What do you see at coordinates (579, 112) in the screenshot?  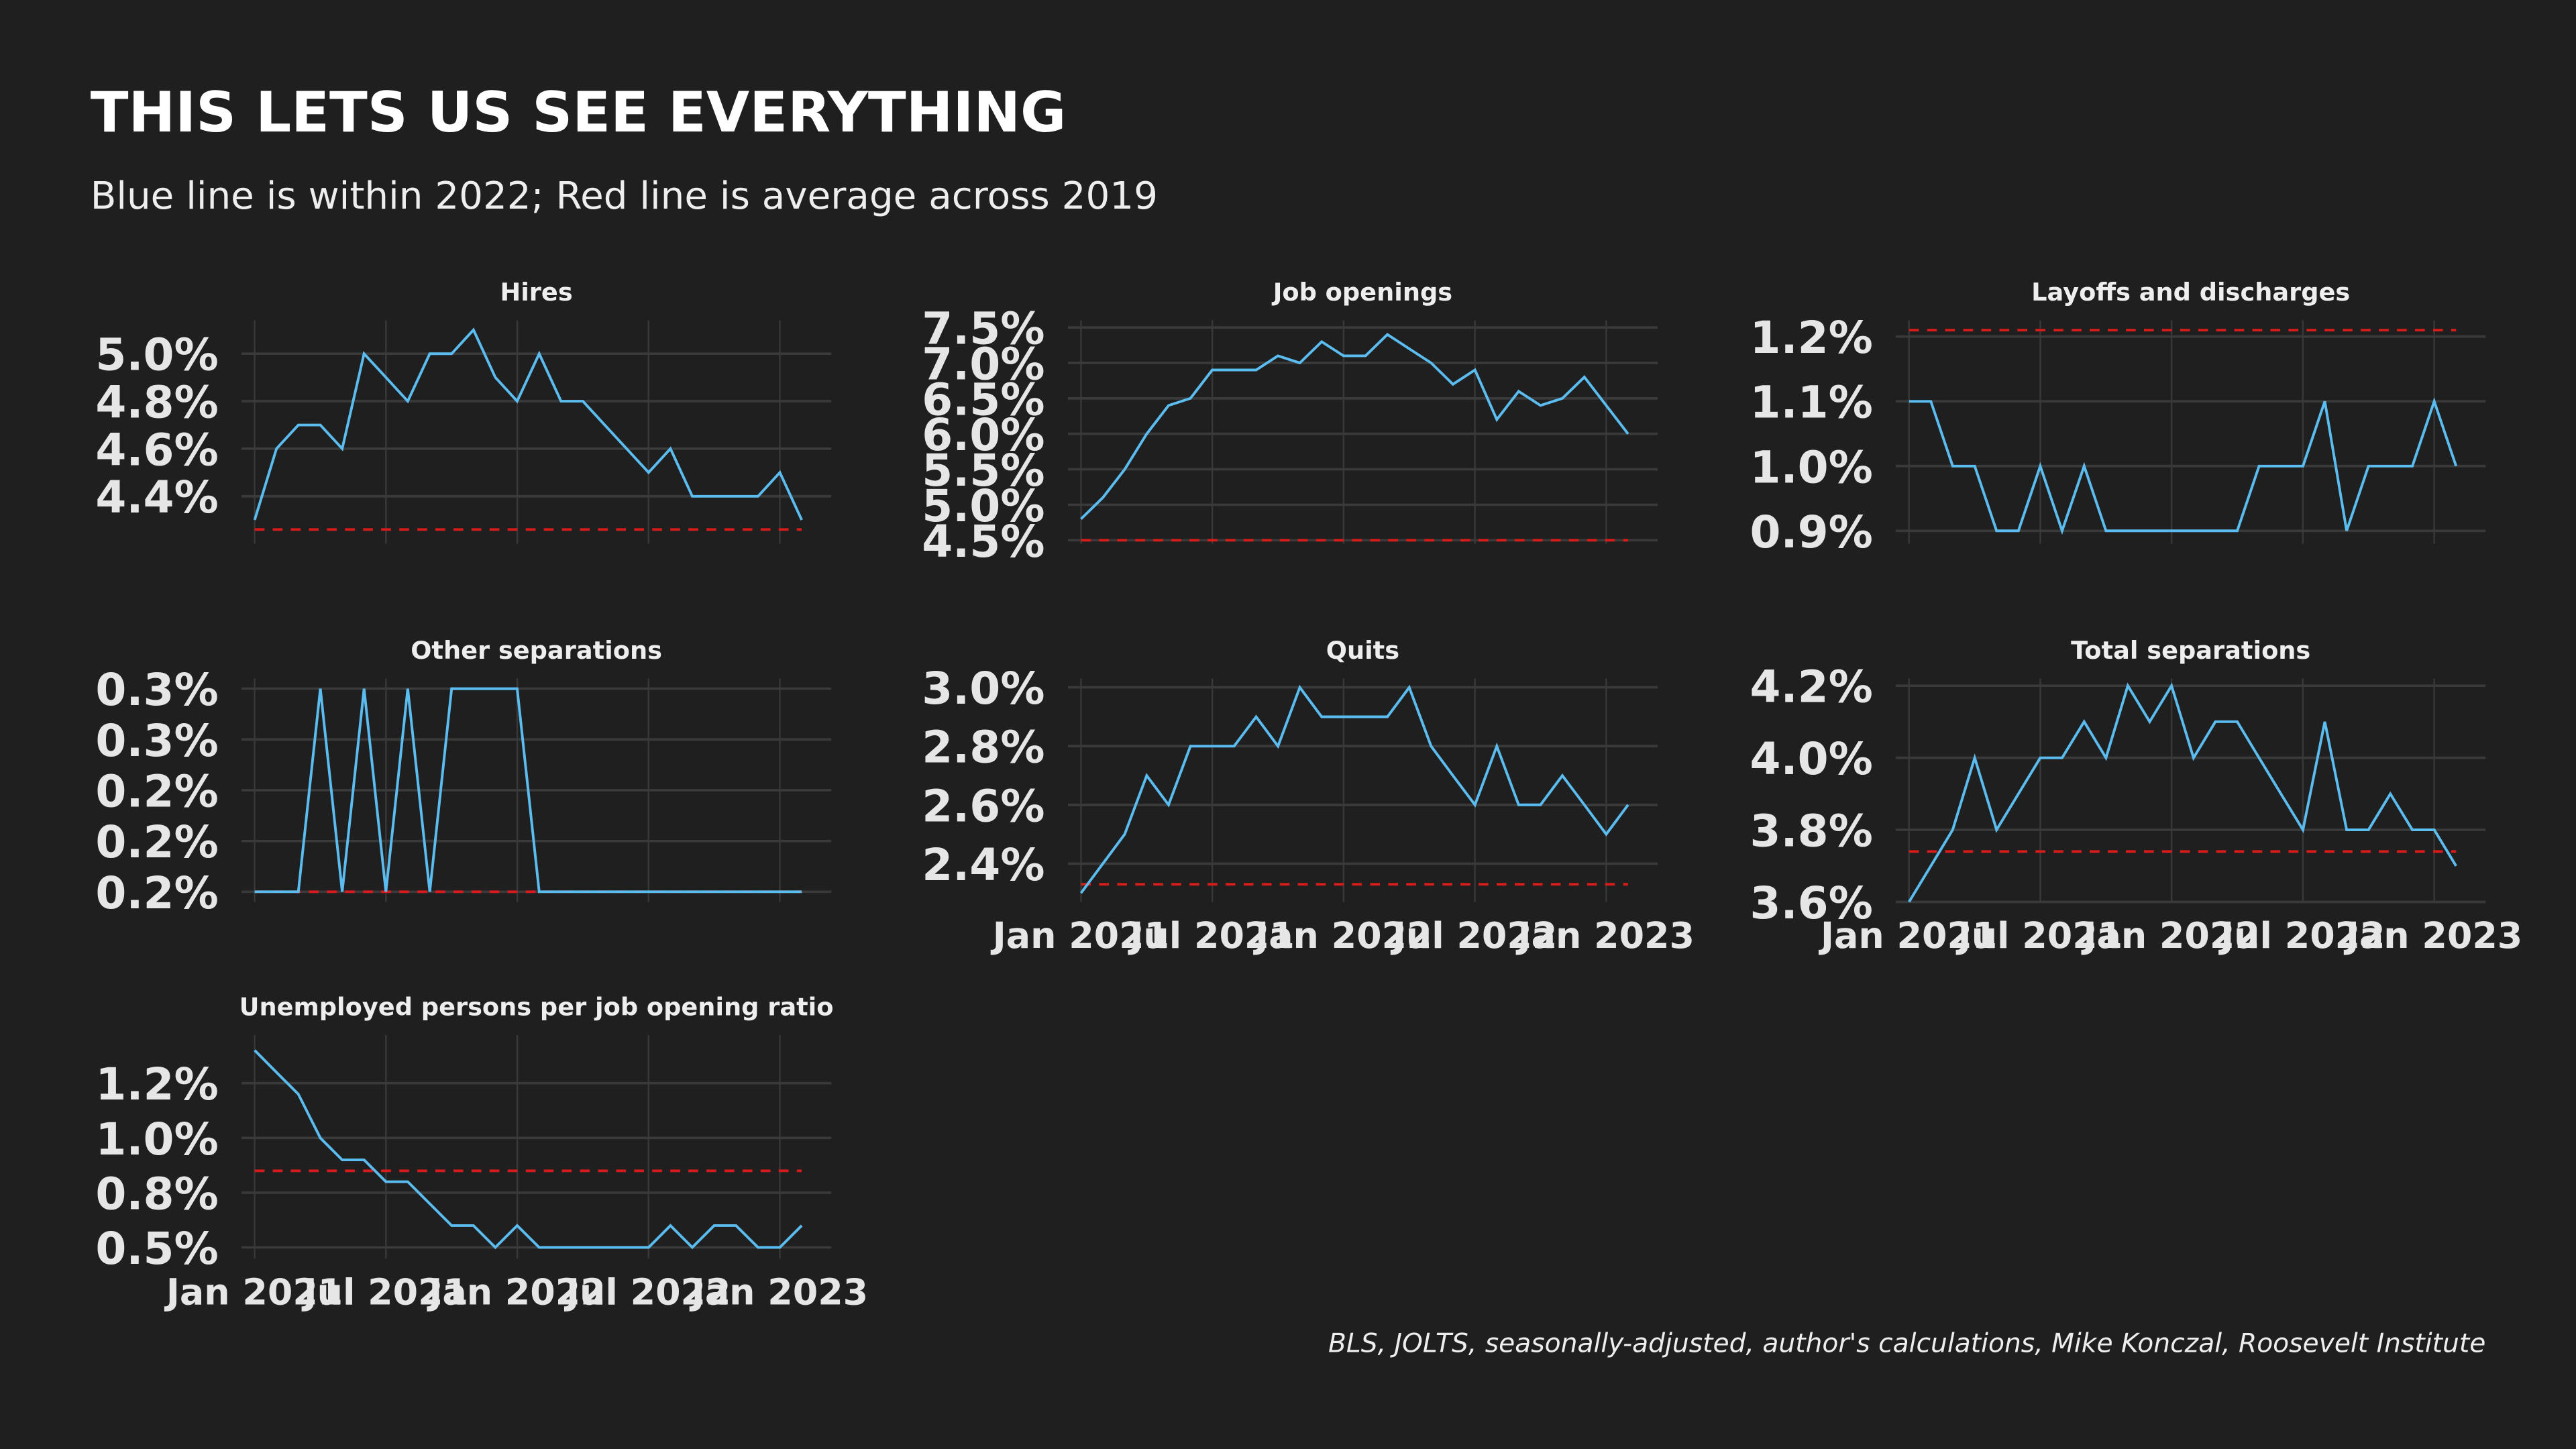 I see `title: THIS LETS US SEE EVERYTHING` at bounding box center [579, 112].